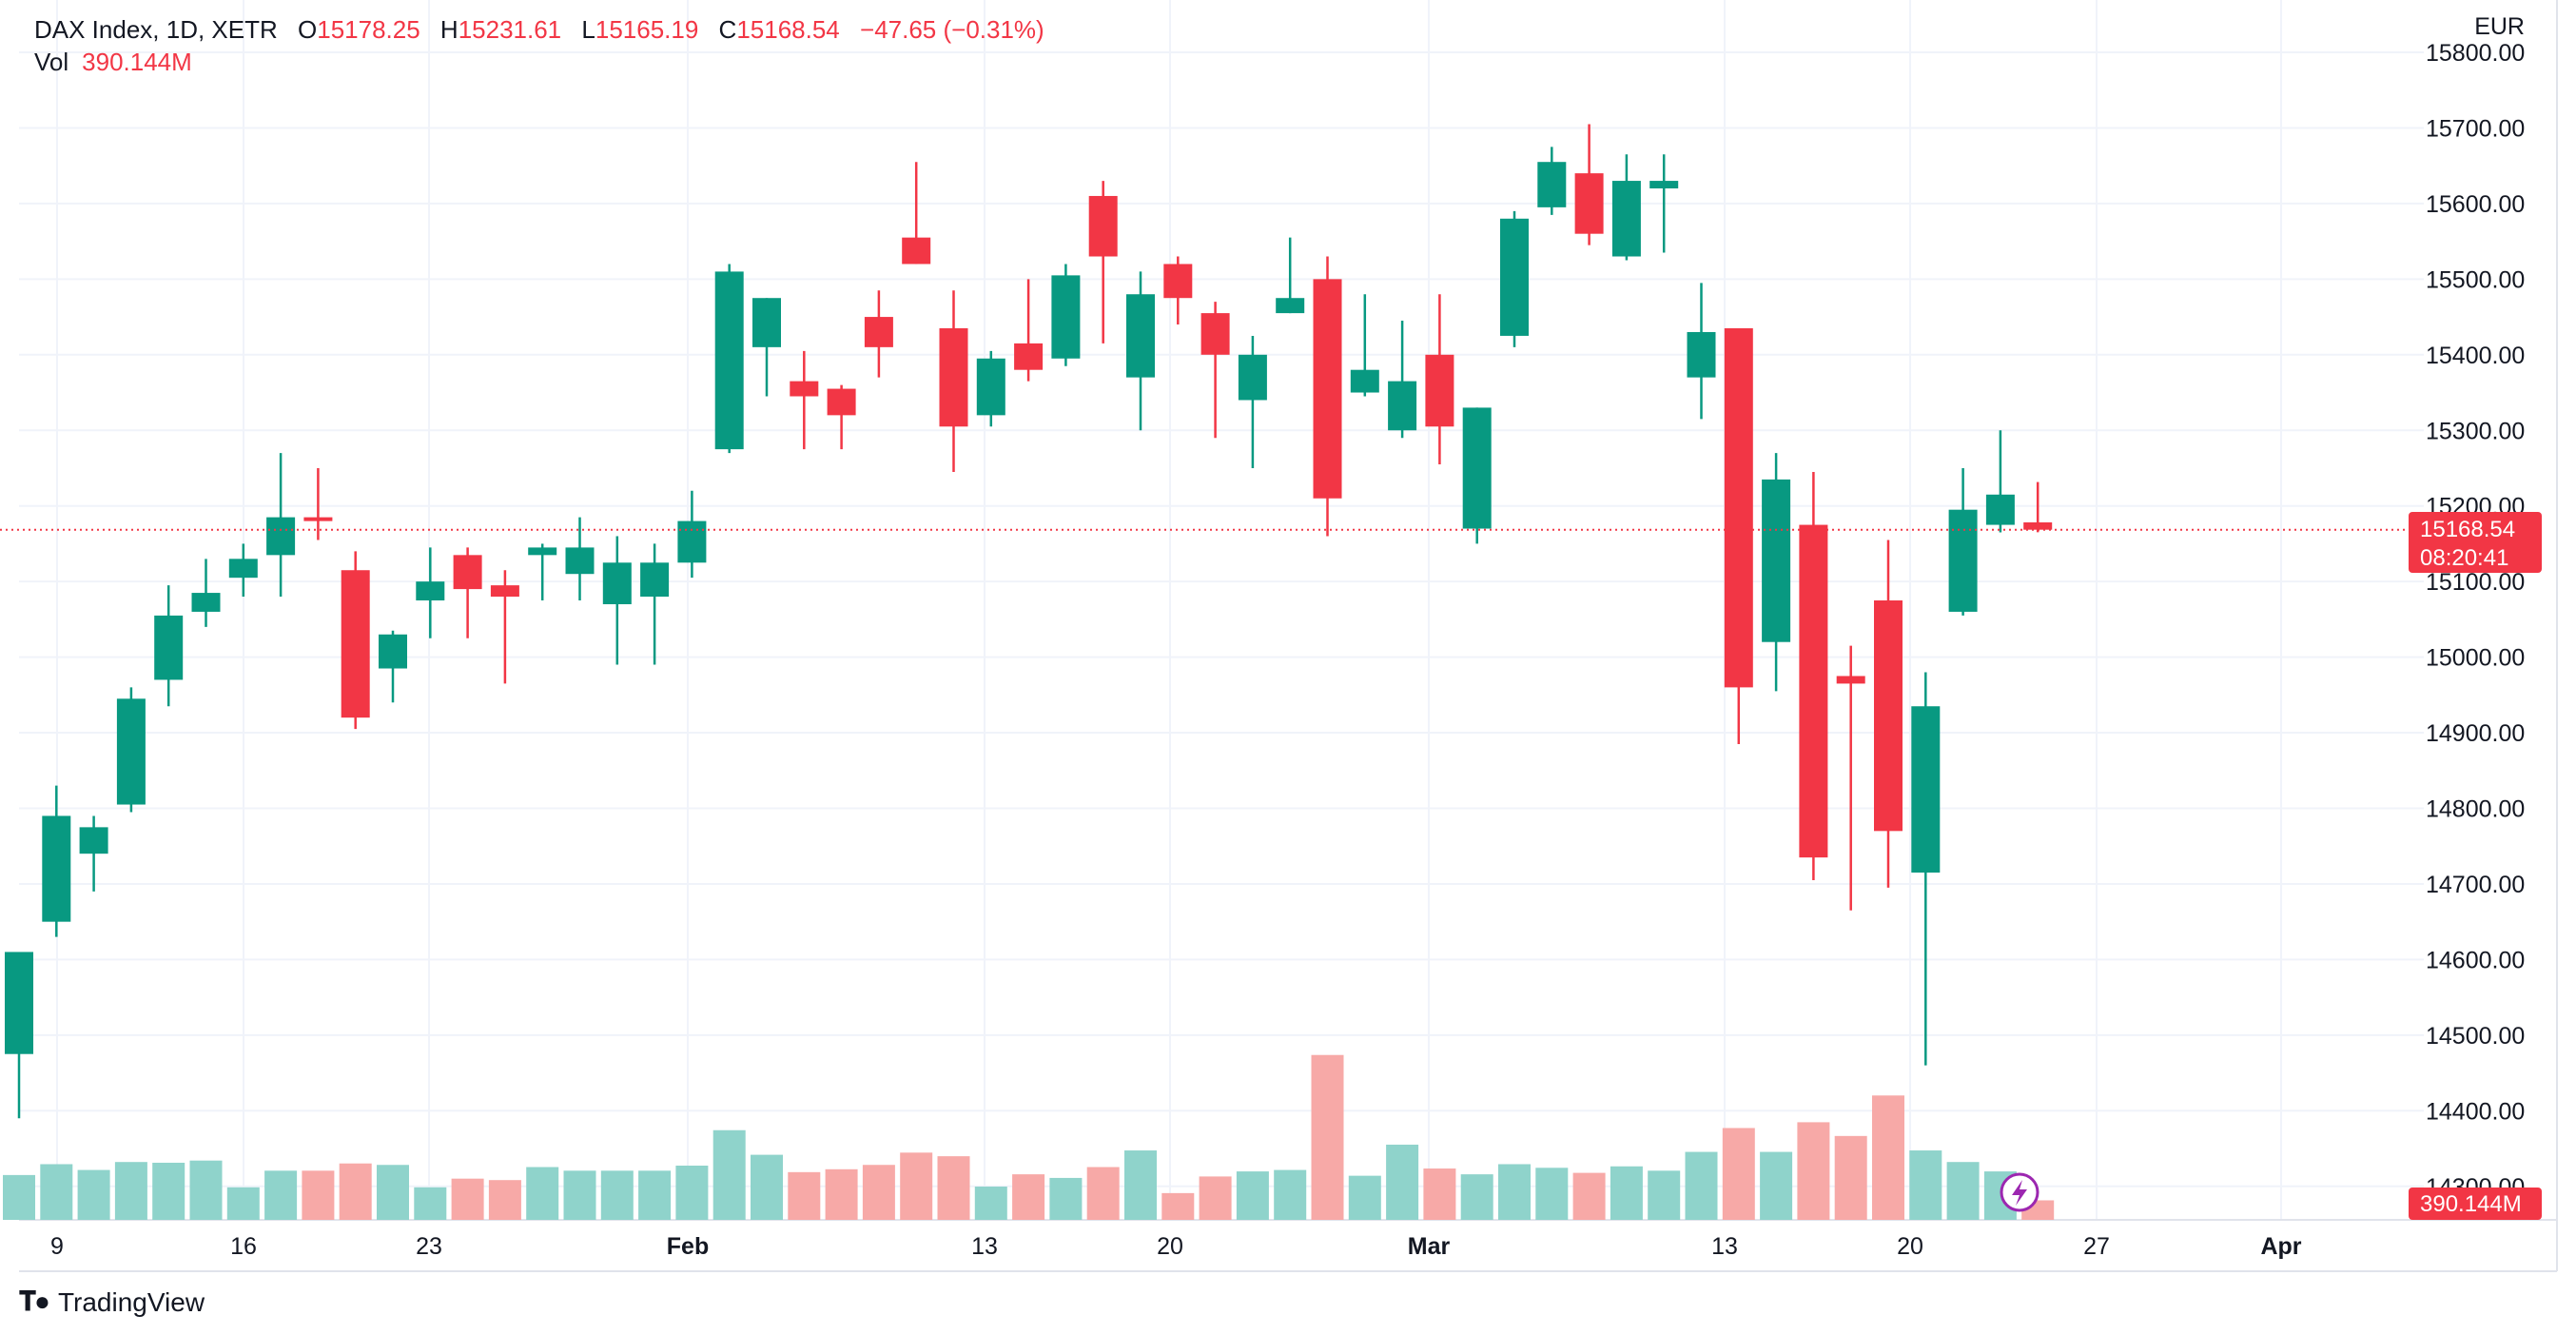 The width and height of the screenshot is (2576, 1335). I want to click on currency-label: EUR, so click(2500, 26).